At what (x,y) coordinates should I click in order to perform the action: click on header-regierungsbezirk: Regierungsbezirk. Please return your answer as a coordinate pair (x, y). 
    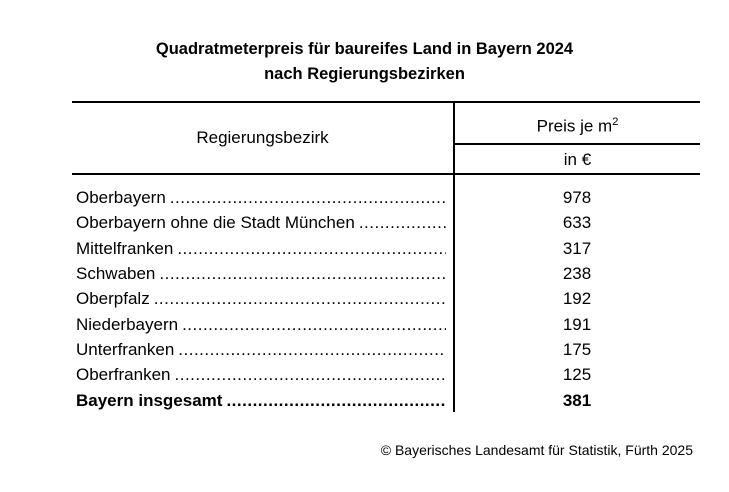
    Looking at the image, I should click on (262, 137).